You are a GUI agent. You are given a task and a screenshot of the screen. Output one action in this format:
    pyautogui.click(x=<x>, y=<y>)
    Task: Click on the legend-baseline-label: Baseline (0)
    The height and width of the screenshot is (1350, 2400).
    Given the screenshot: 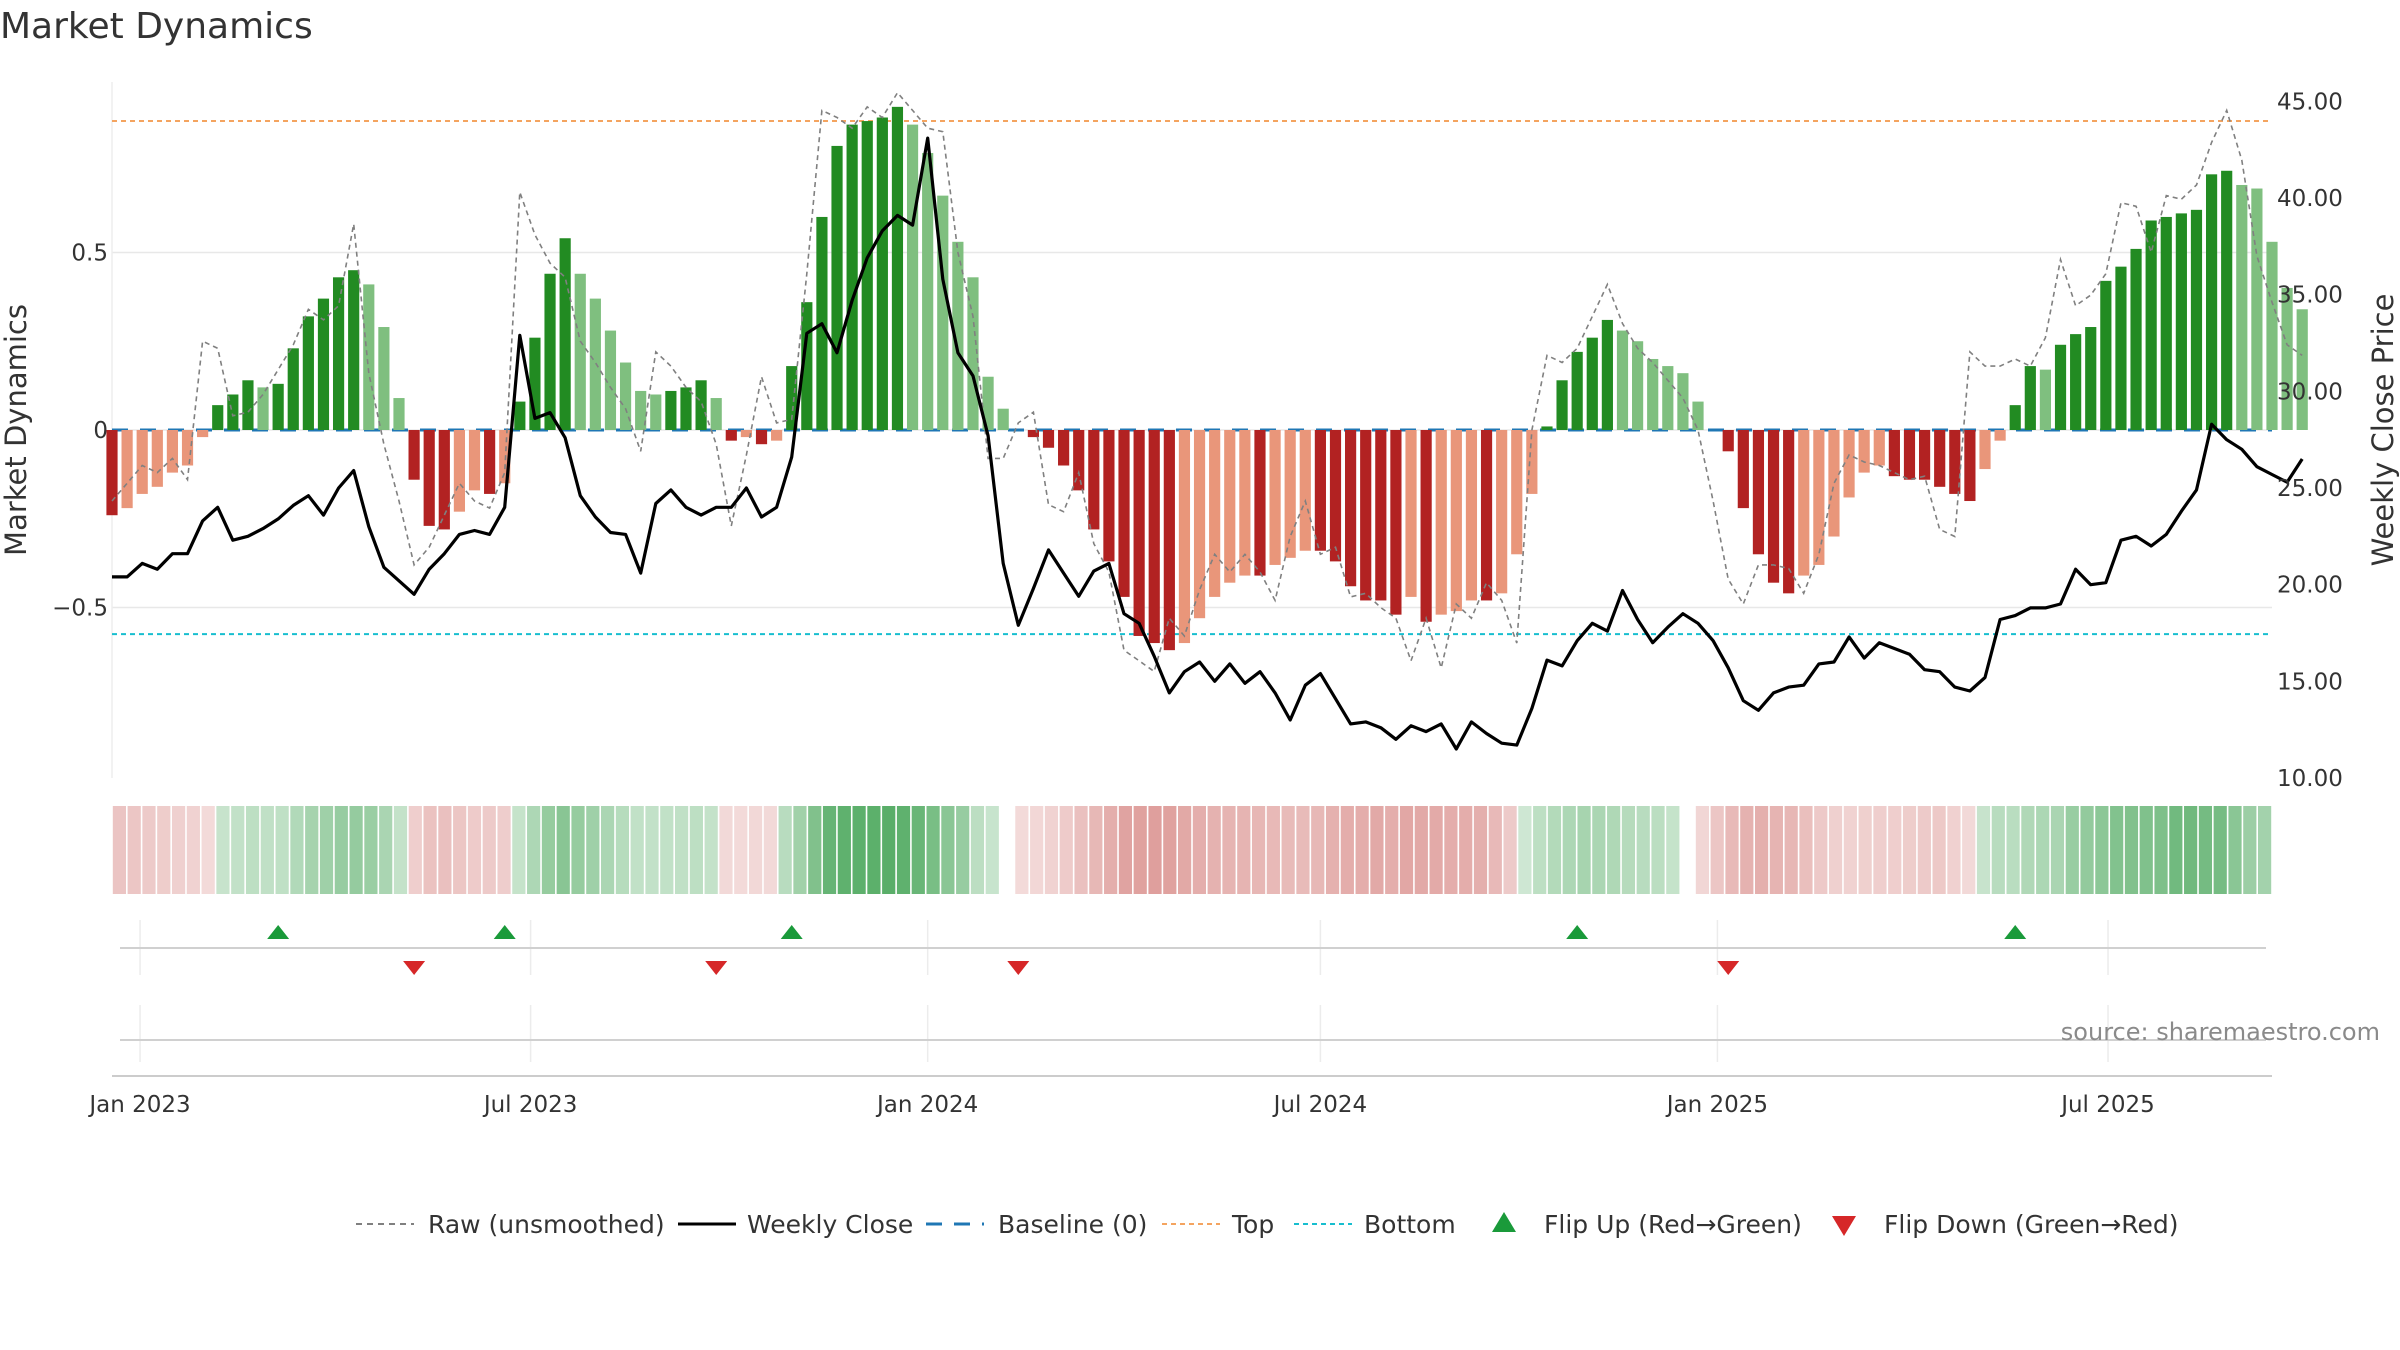 What is the action you would take?
    pyautogui.click(x=1072, y=1224)
    